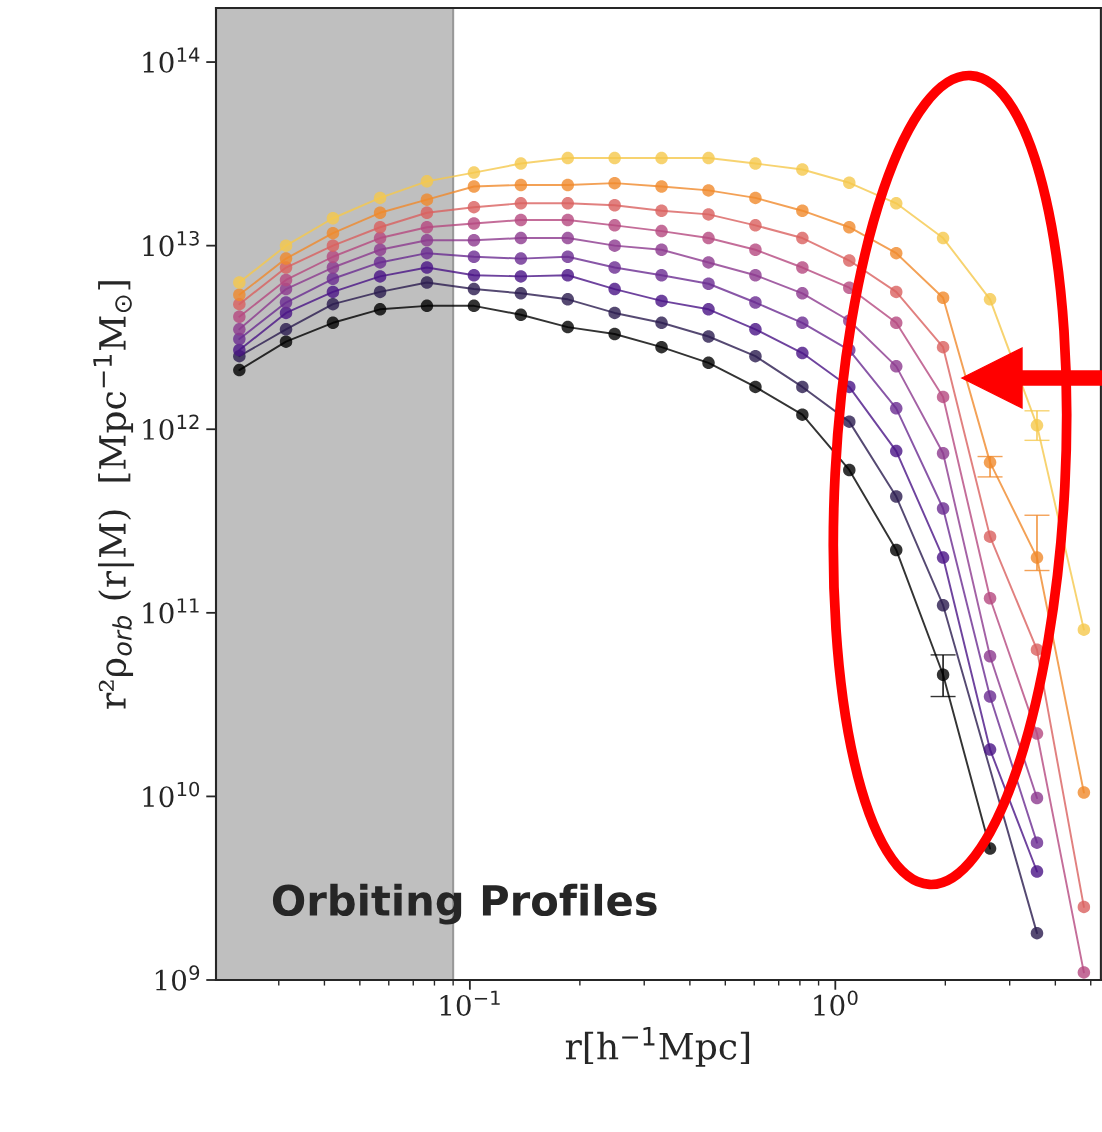  What do you see at coordinates (470, 1003) in the screenshot?
I see `x-tick-label: 10$^{−1}$` at bounding box center [470, 1003].